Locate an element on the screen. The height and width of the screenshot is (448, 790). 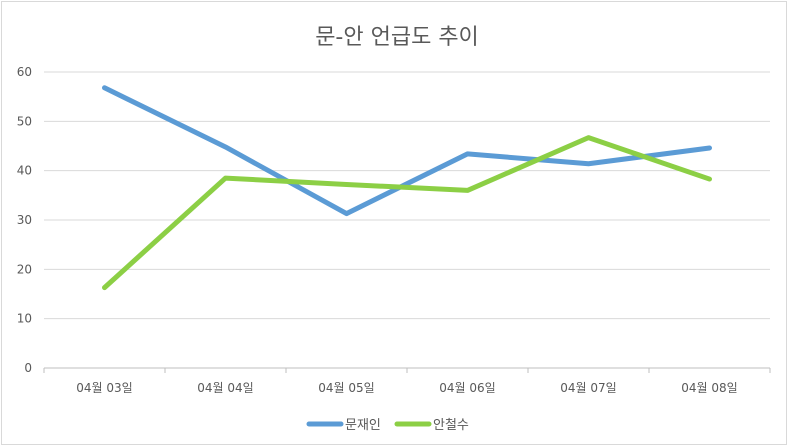
legend-label: 안철수 is located at coordinates (451, 425).